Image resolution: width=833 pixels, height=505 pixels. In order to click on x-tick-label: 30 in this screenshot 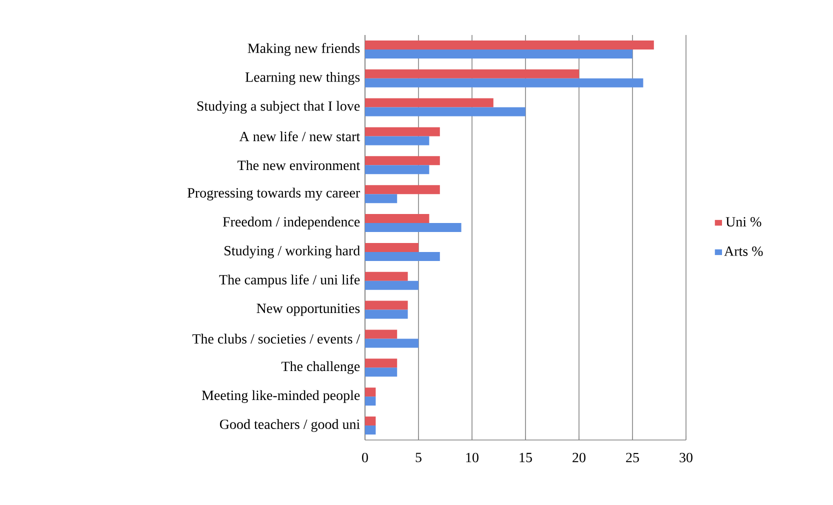, I will do `click(686, 457)`.